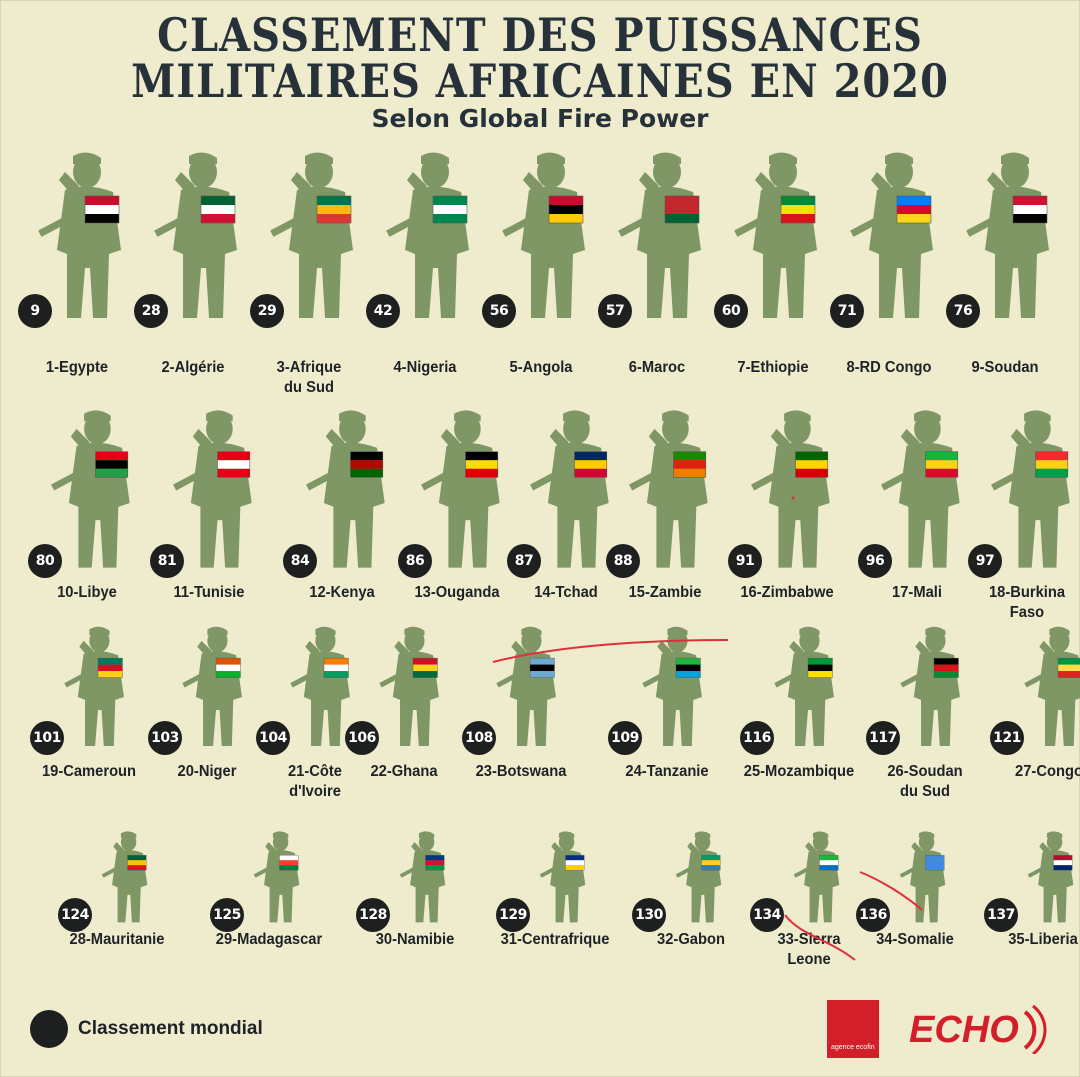 The width and height of the screenshot is (1080, 1077). Describe the element at coordinates (964, 1030) in the screenshot. I see `echo-logo-text: ECHO` at that location.